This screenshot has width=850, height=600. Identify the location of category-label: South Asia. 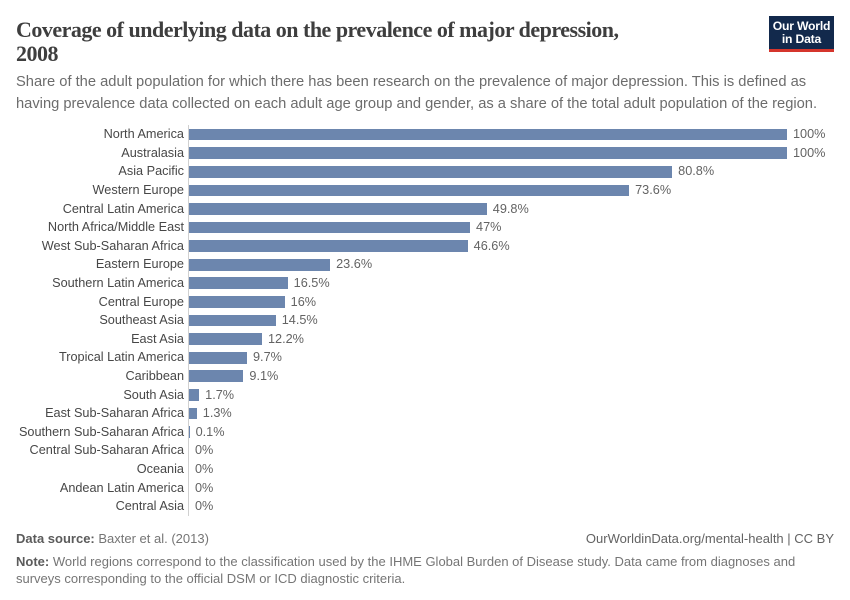
(153, 394).